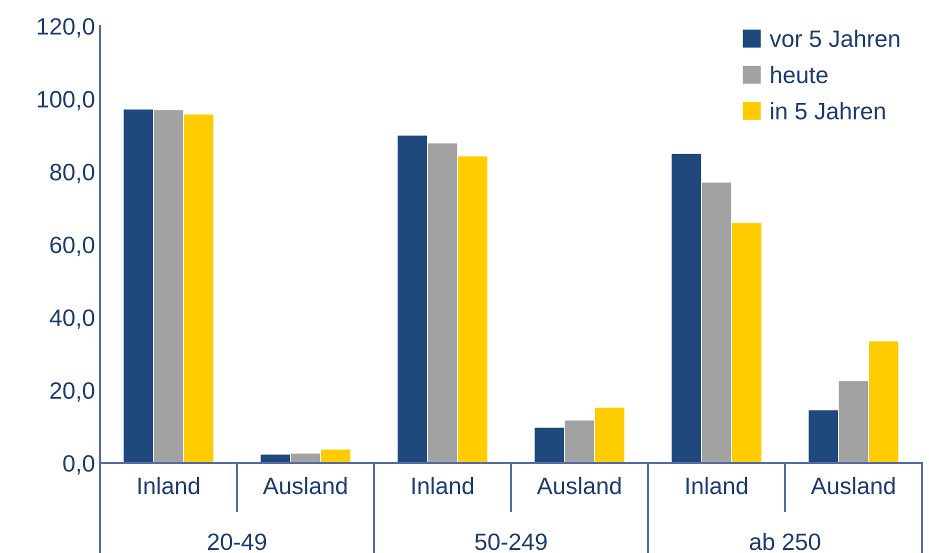 This screenshot has height=553, width=929. Describe the element at coordinates (237, 541) in the screenshot. I see `text: 20-49` at that location.